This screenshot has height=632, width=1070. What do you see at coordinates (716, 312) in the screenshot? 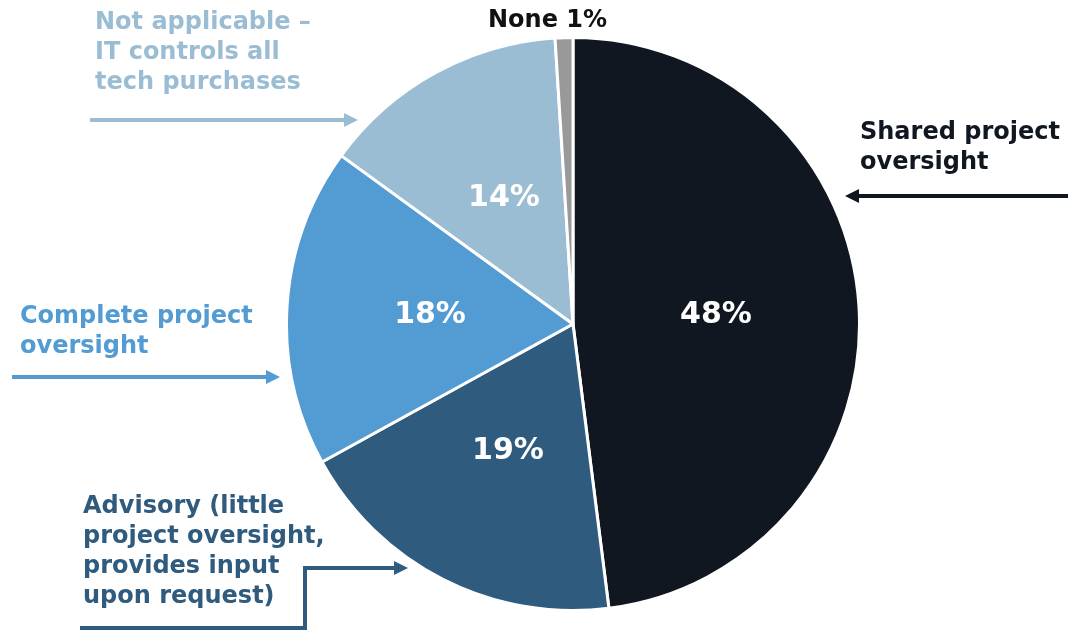
I see `data-label: 48%` at bounding box center [716, 312].